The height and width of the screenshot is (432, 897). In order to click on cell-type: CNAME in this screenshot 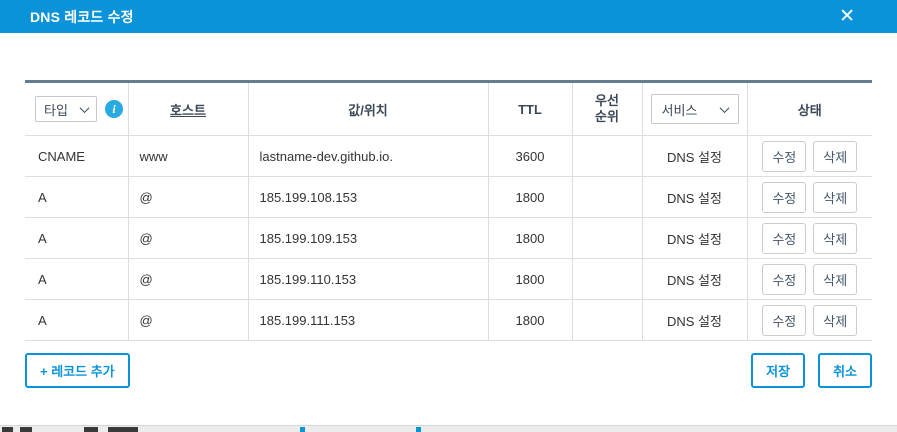, I will do `click(76, 156)`.